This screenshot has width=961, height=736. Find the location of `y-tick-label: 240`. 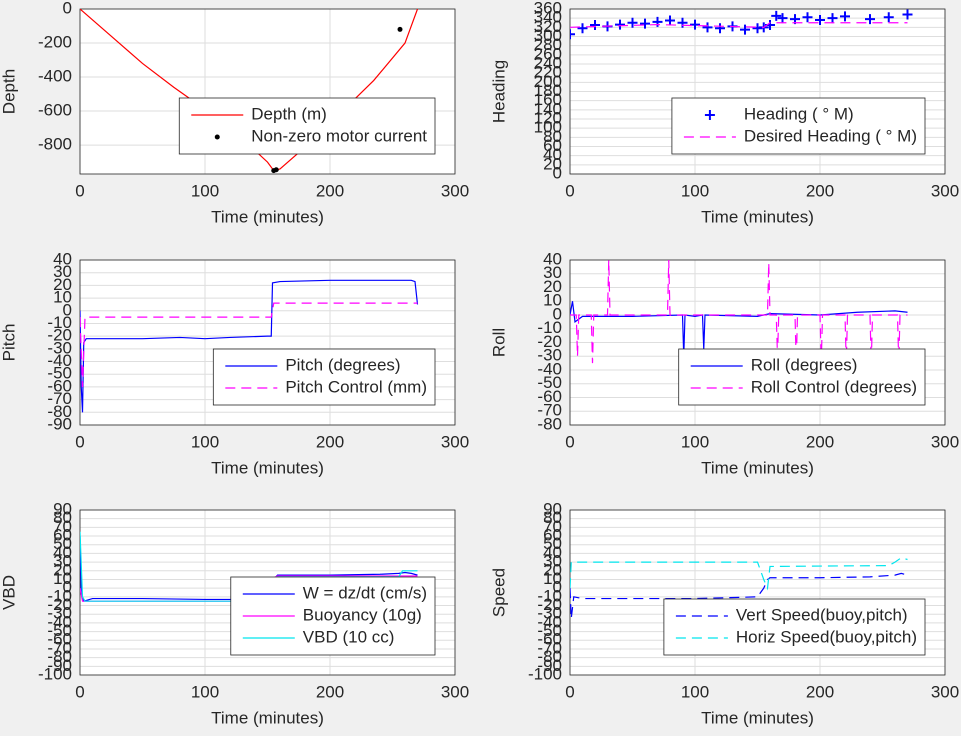

y-tick-label: 240 is located at coordinates (548, 62).